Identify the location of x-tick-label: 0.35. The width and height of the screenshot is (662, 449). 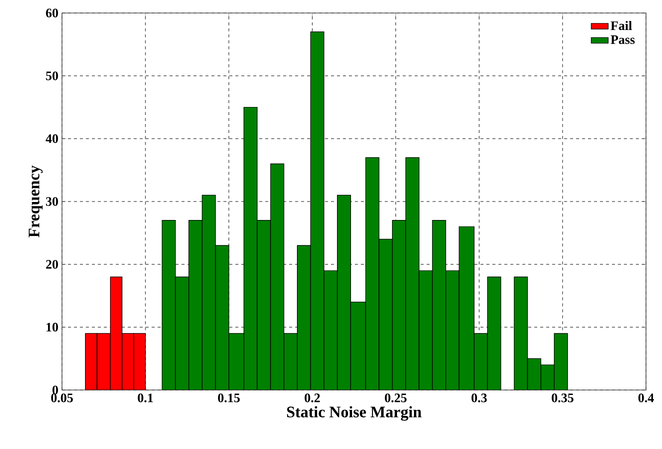
(563, 398).